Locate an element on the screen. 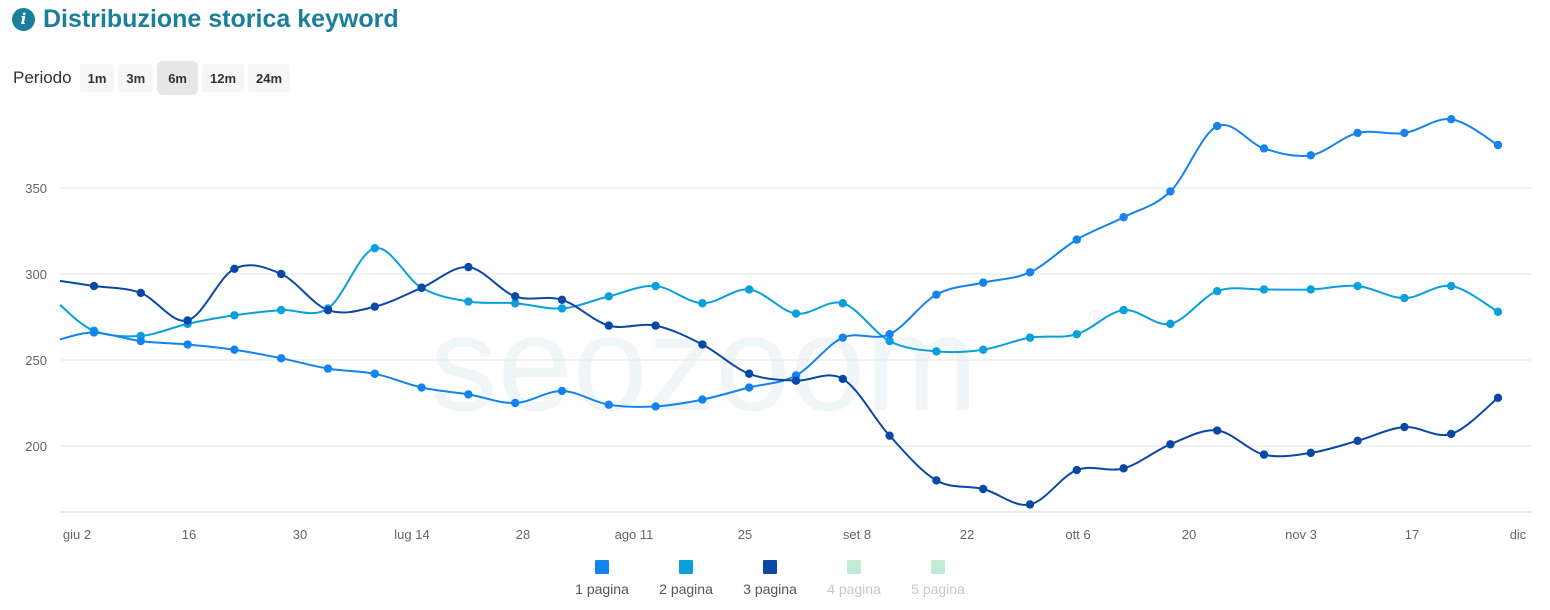  period-button-24m: 24m is located at coordinates (269, 78).